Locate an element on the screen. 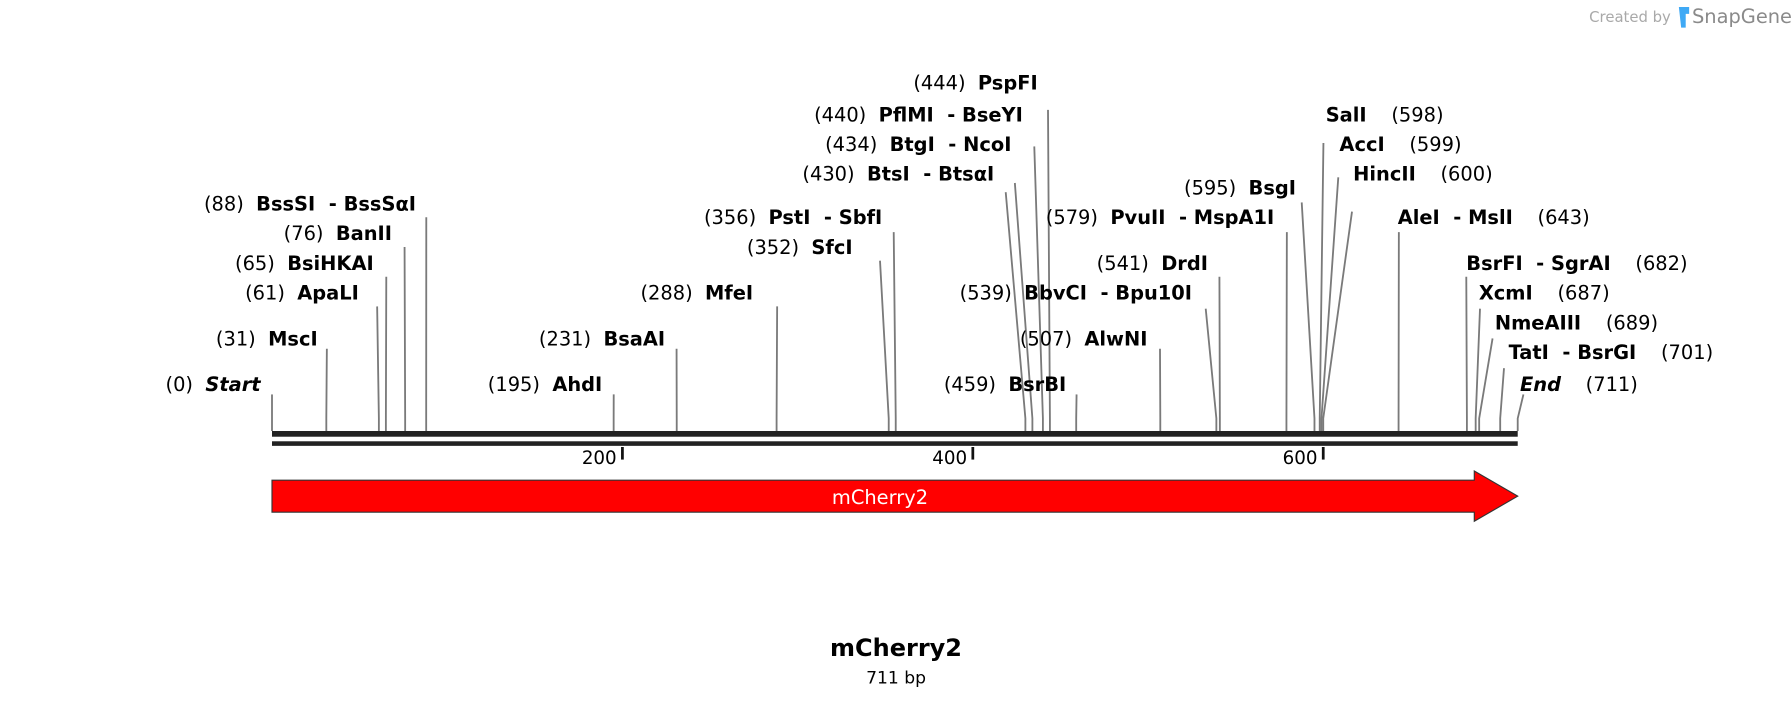 The image size is (1792, 710). site-label-nmeaiii: NmeAIII (689) is located at coordinates (1576, 322).